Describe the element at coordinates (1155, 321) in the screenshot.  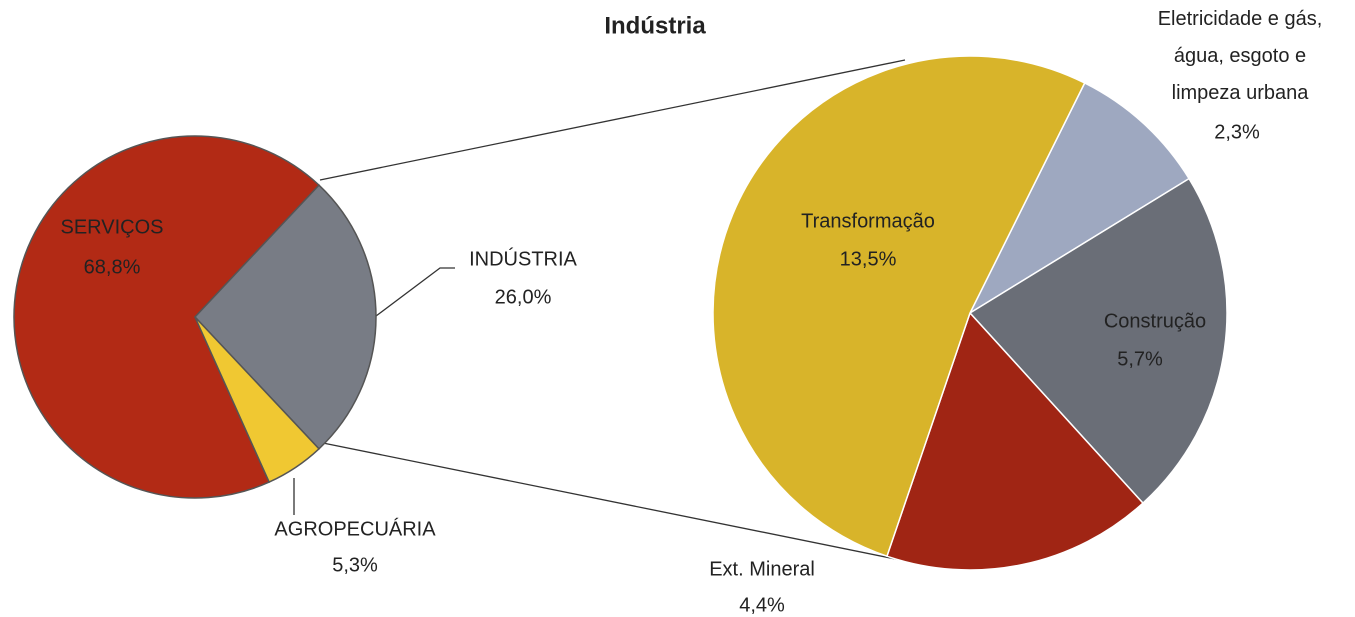
I see `slice-label: Construção` at that location.